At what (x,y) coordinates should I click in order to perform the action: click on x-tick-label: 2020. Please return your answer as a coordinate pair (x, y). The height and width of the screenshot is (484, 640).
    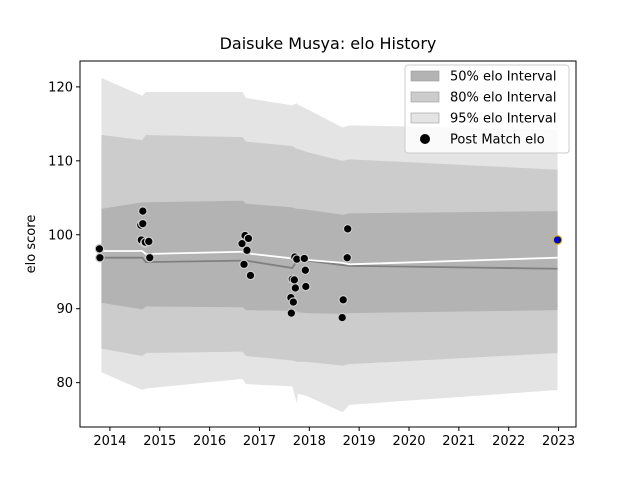
    Looking at the image, I should click on (408, 441).